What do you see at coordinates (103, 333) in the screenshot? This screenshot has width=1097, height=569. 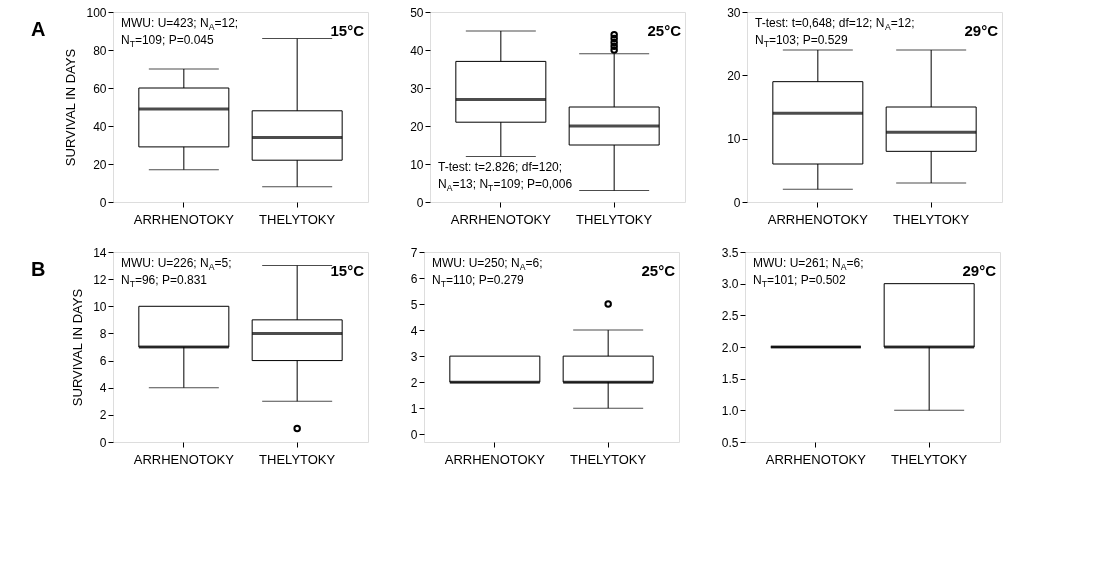 I see `y-tick-label: 8` at bounding box center [103, 333].